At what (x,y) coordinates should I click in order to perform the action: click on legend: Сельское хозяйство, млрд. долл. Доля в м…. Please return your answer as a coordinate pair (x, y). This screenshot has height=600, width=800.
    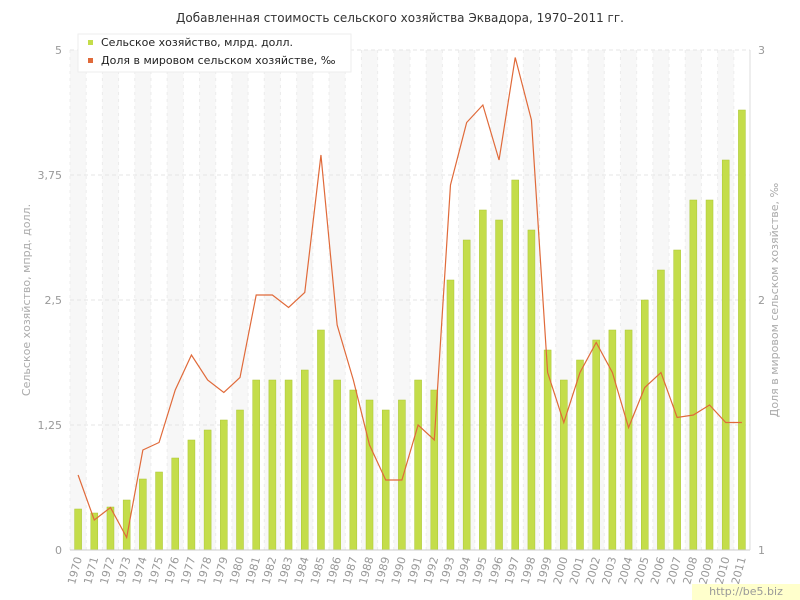
    Looking at the image, I should click on (214, 53).